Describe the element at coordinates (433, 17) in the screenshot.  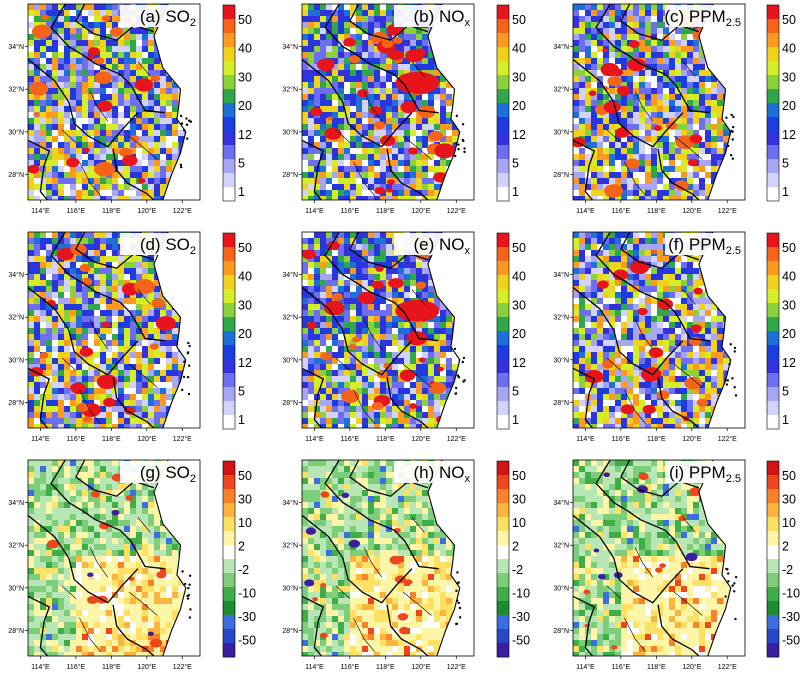
I see `panel-title: (b) NOx` at that location.